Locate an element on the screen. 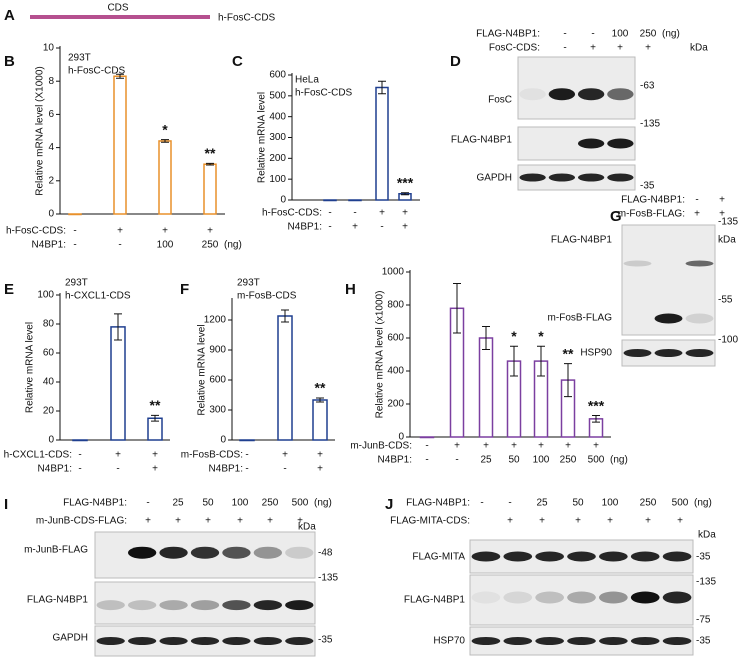  annotation: HeLa is located at coordinates (307, 80).